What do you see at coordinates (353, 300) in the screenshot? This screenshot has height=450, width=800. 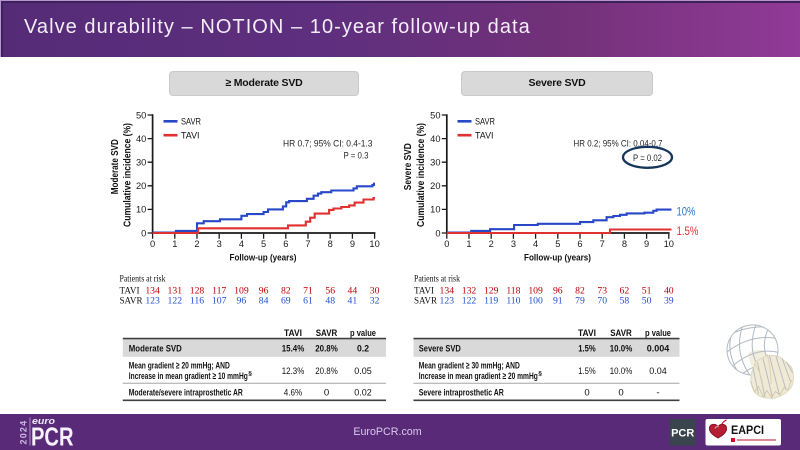 I see `svg-text: 41` at bounding box center [353, 300].